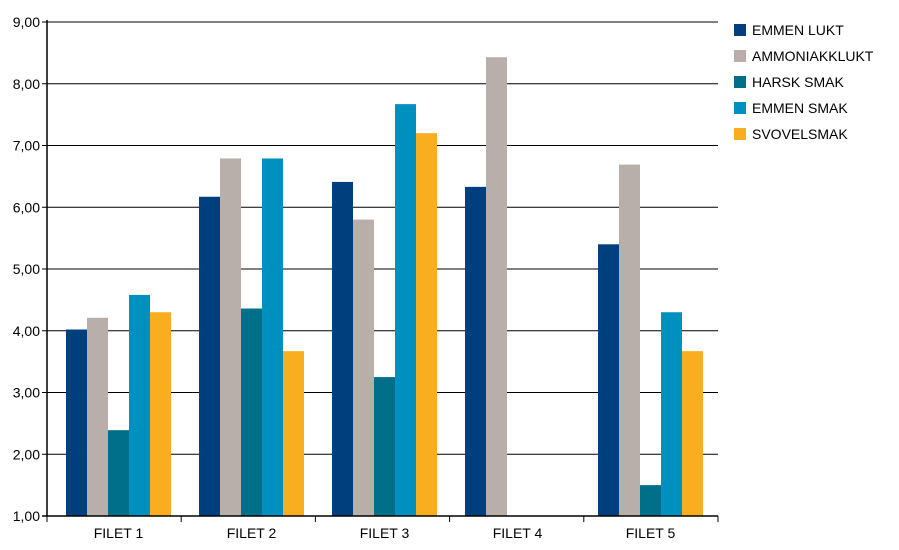 The image size is (899, 550). Describe the element at coordinates (800, 134) in the screenshot. I see `legend-label: SVOVELSMAK` at that location.